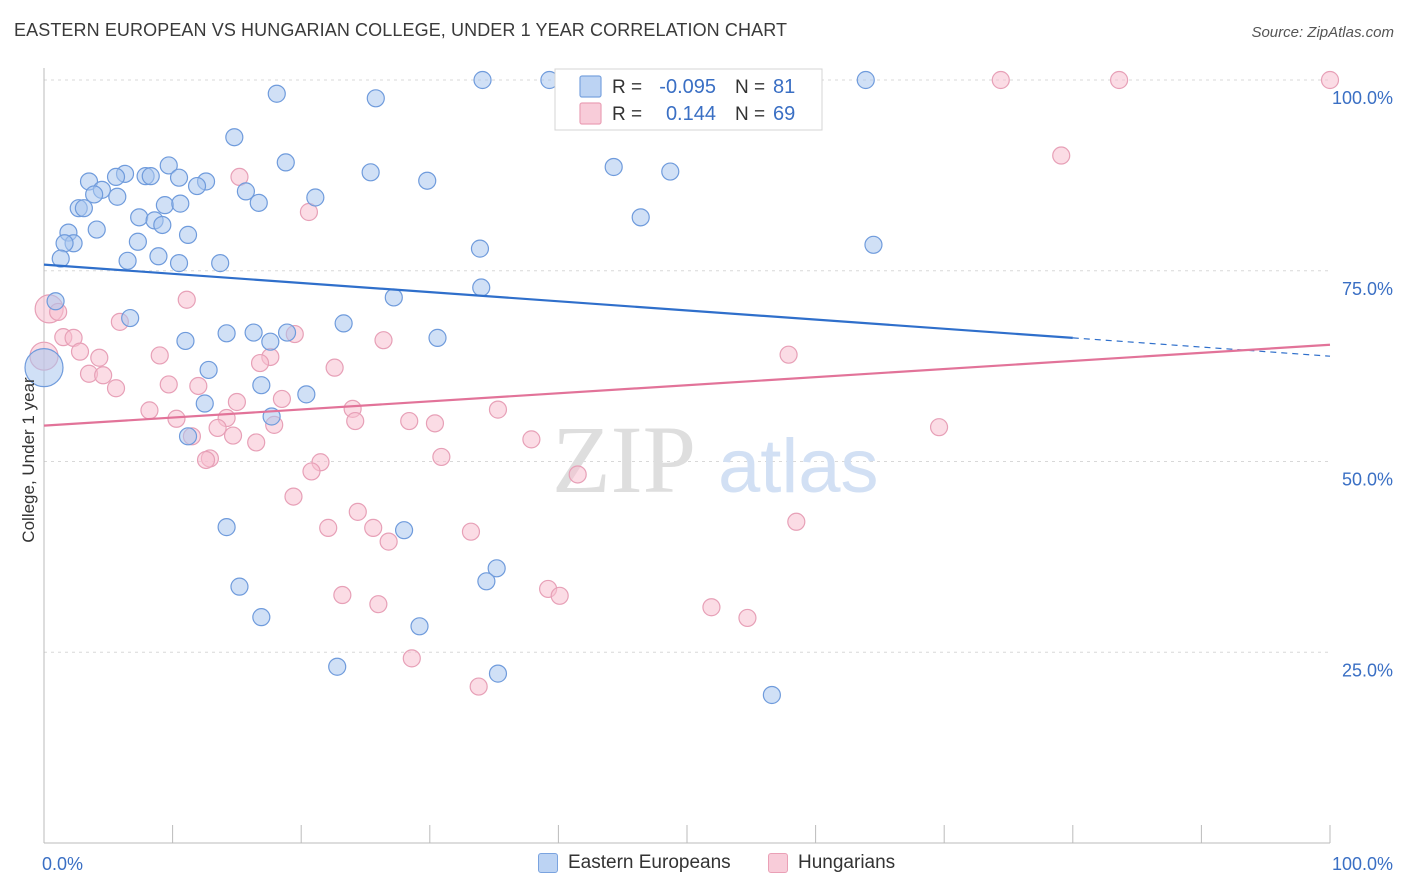 The image size is (1406, 892). I want to click on stats-r-label-pink: R =, so click(627, 114).